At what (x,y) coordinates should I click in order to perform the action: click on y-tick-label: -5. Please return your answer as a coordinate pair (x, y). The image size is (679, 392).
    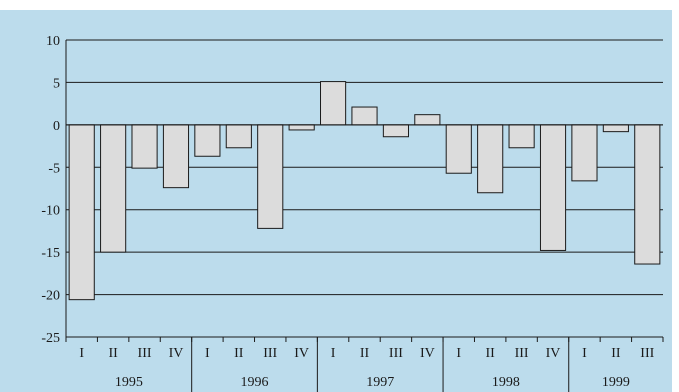
    Looking at the image, I should click on (54, 168).